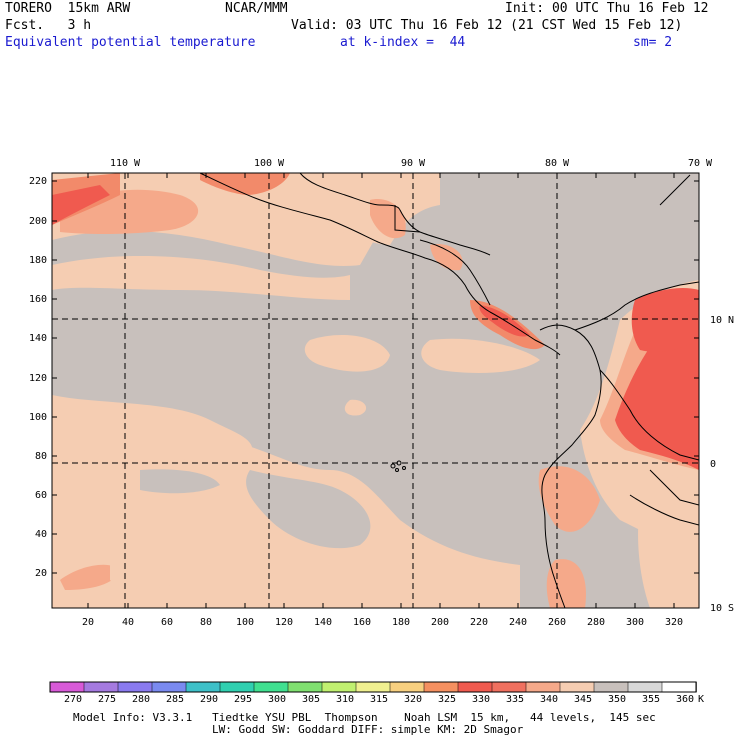 This screenshot has height=740, width=740. I want to click on colorbar-label: 315, so click(379, 699).